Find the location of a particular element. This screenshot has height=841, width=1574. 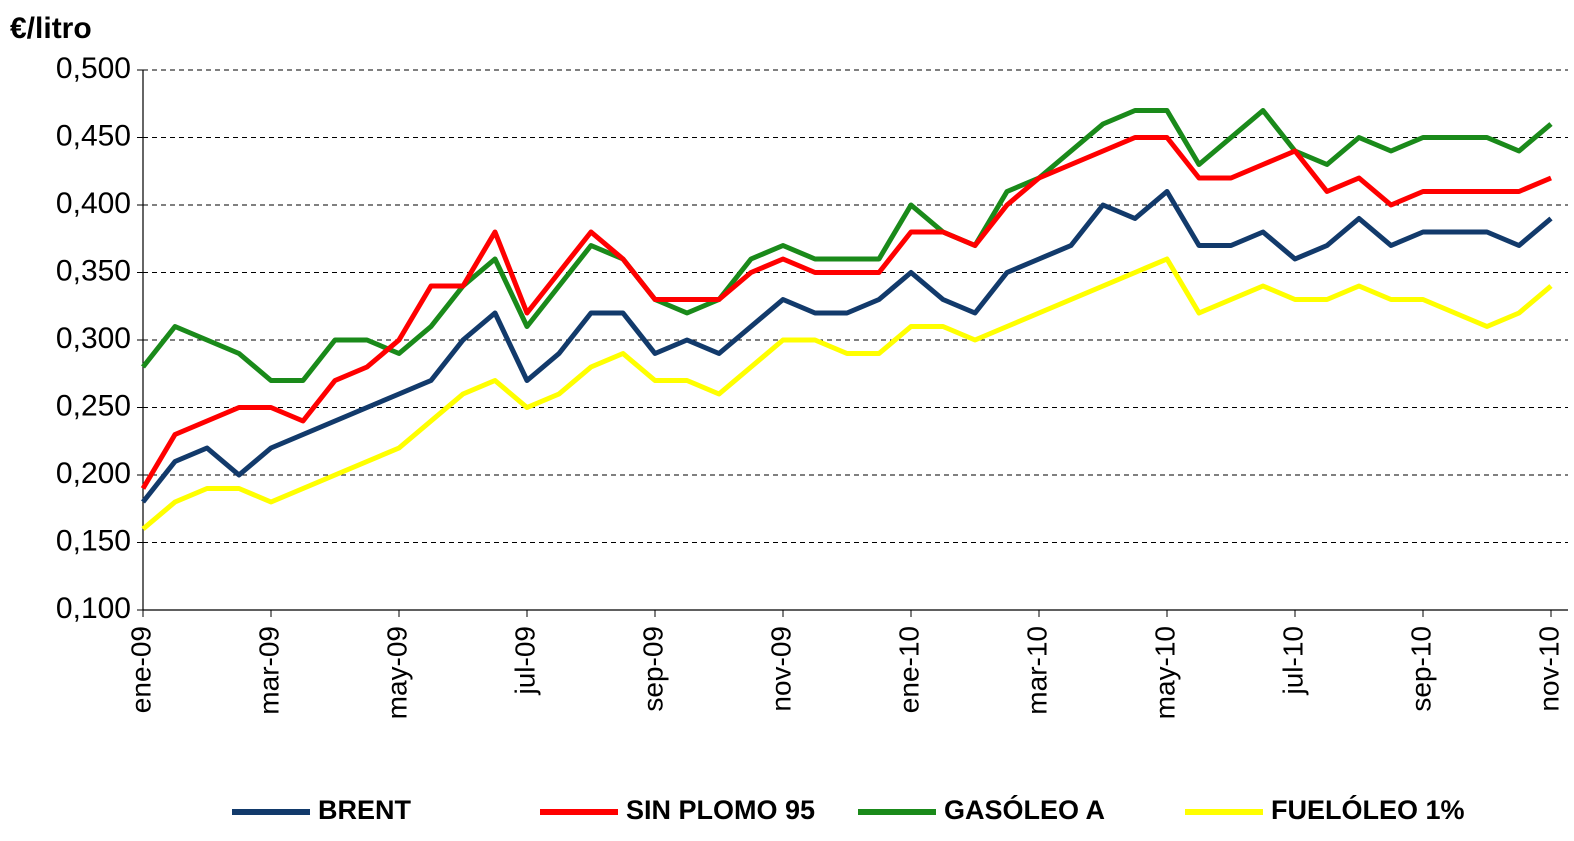

x-tick-label: nov-09 is located at coordinates (780, 669).